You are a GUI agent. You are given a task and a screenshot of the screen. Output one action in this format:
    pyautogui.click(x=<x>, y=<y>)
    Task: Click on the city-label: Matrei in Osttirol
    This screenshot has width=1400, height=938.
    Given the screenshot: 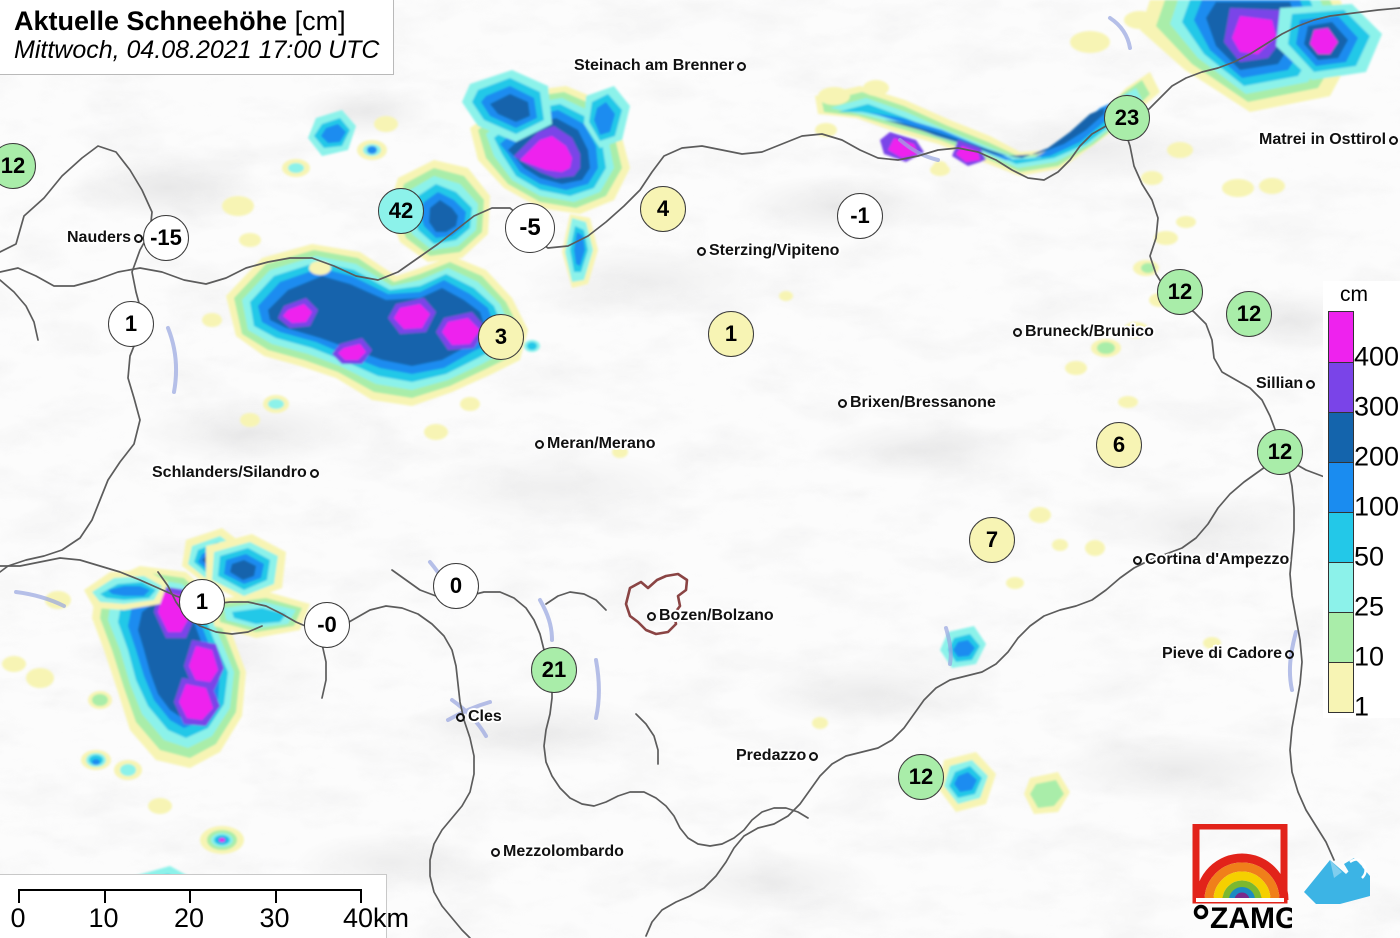 What is the action you would take?
    pyautogui.click(x=1329, y=140)
    